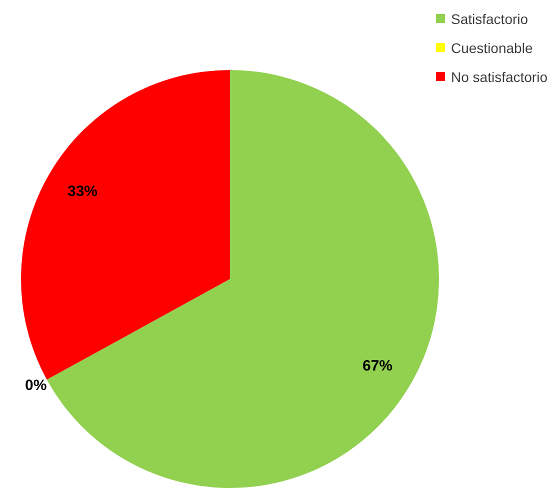  What do you see at coordinates (377, 365) in the screenshot?
I see `data-label: 67%` at bounding box center [377, 365].